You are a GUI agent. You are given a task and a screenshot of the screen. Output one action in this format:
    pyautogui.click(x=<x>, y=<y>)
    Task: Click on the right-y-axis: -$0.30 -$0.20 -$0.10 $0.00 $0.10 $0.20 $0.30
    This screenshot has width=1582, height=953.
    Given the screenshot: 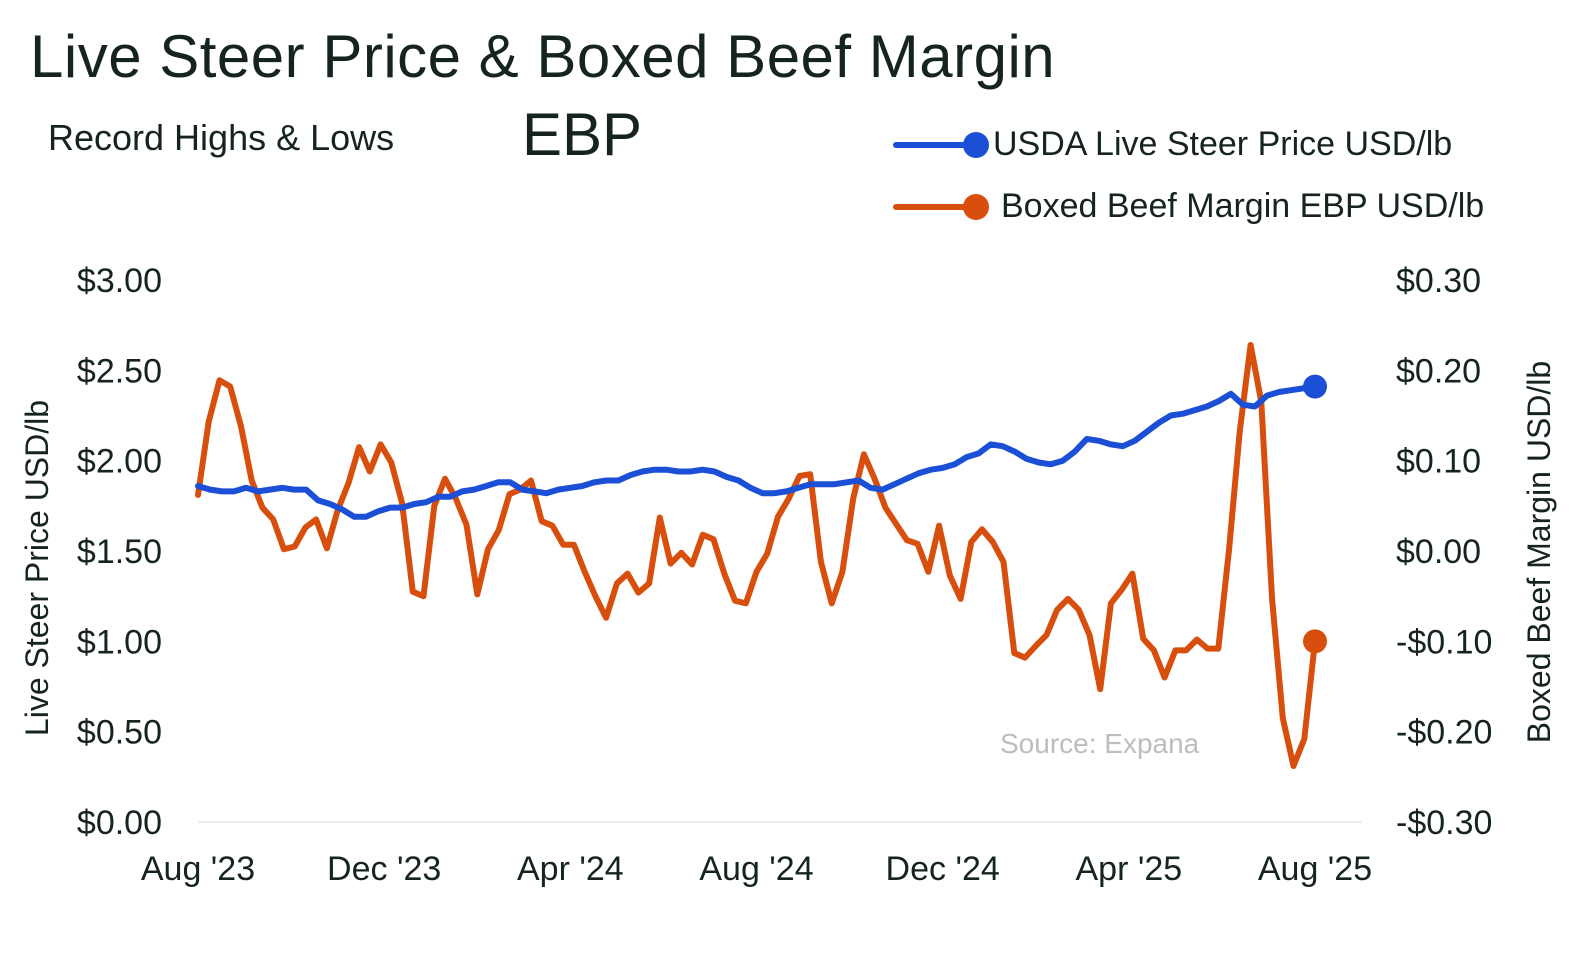 What is the action you would take?
    pyautogui.click(x=1444, y=552)
    